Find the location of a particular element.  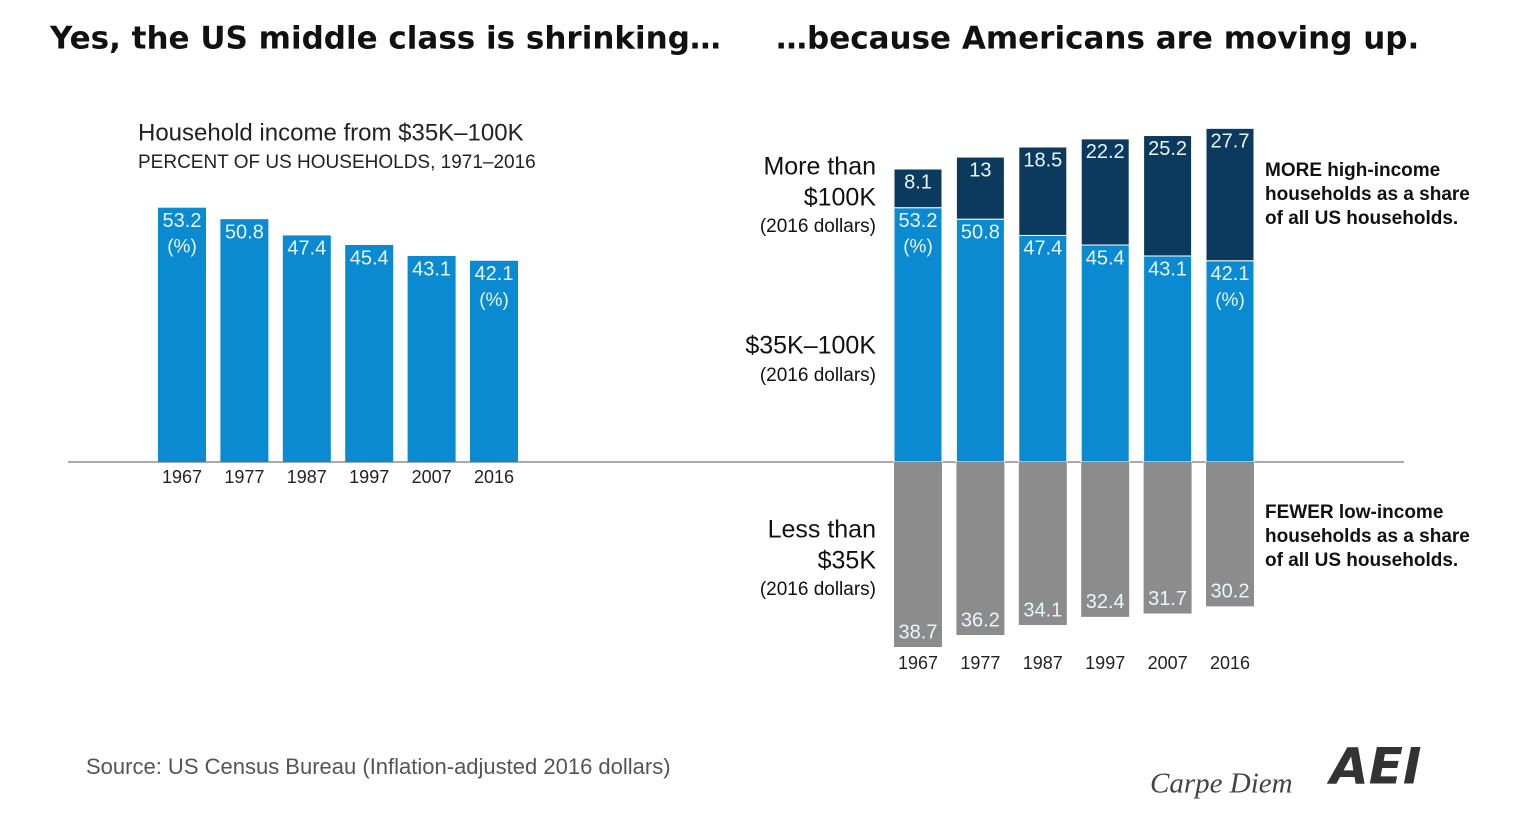

annotation: MORE high-income is located at coordinates (1352, 170).